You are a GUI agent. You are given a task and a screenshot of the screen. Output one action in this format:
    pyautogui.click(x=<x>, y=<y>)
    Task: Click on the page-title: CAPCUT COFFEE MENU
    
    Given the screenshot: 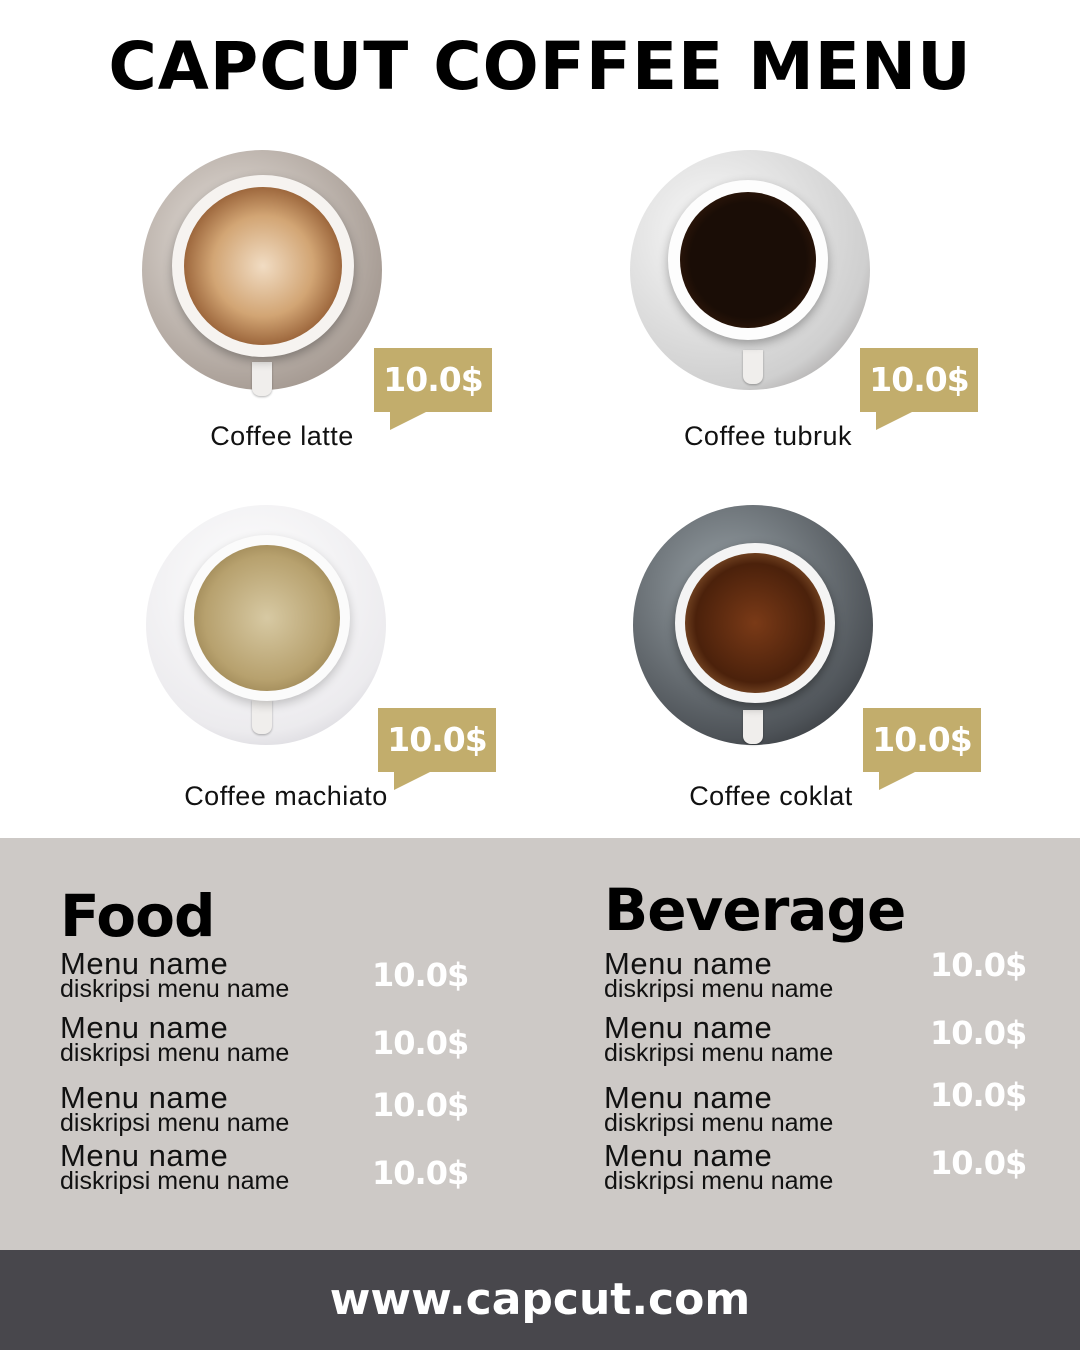 What is the action you would take?
    pyautogui.click(x=540, y=66)
    